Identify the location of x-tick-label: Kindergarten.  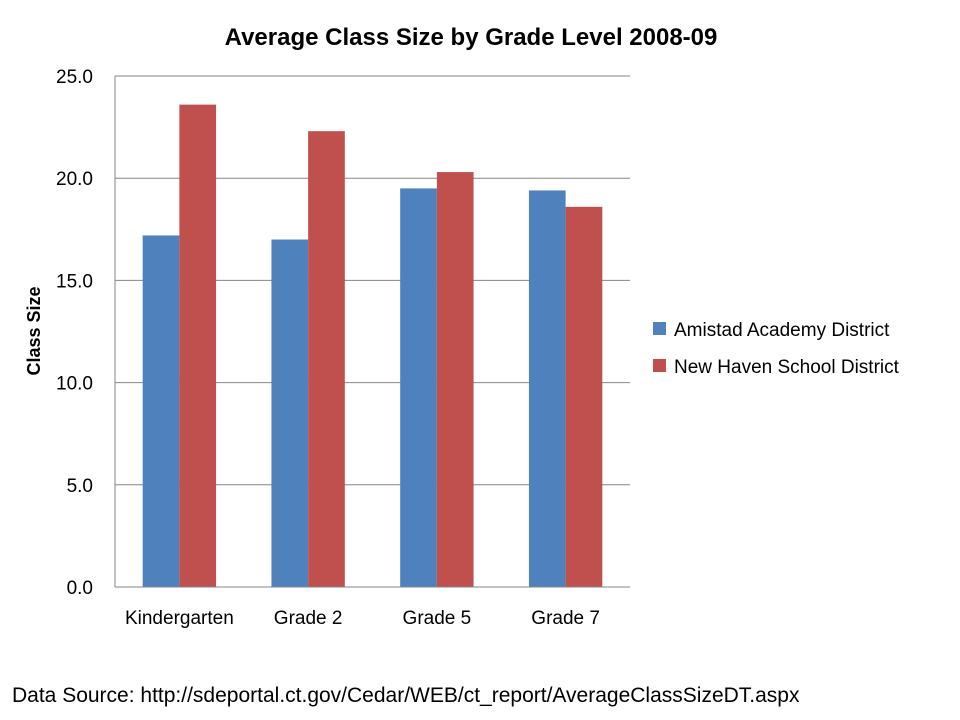
(179, 618).